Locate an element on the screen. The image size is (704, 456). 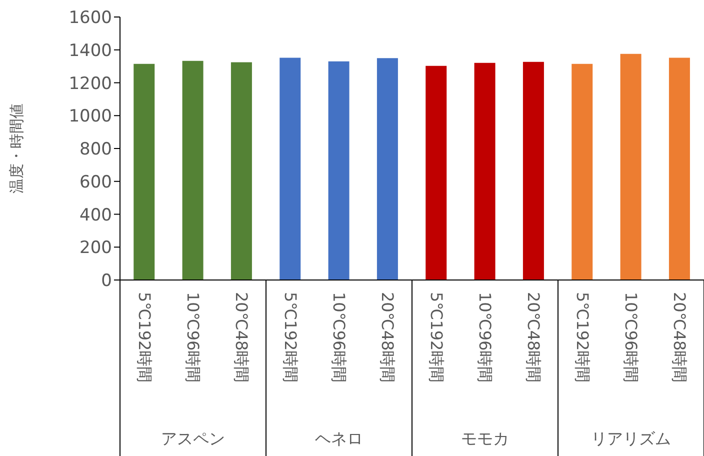
text: リアリズム is located at coordinates (631, 438).